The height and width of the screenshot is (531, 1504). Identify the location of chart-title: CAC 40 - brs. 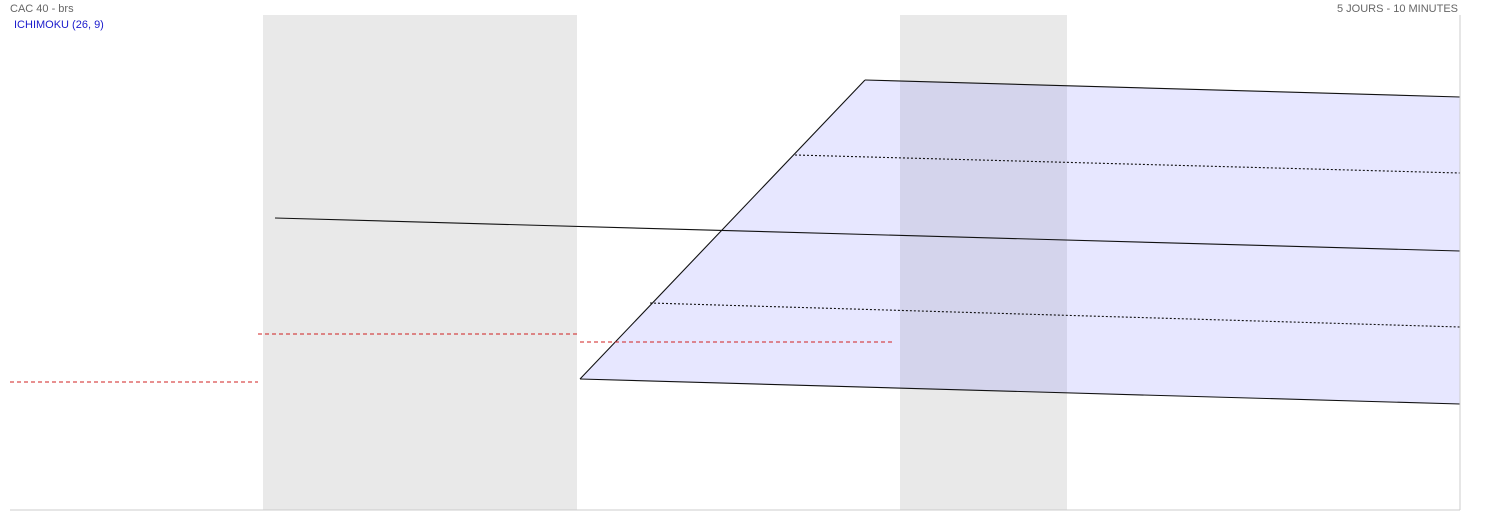
(42, 9).